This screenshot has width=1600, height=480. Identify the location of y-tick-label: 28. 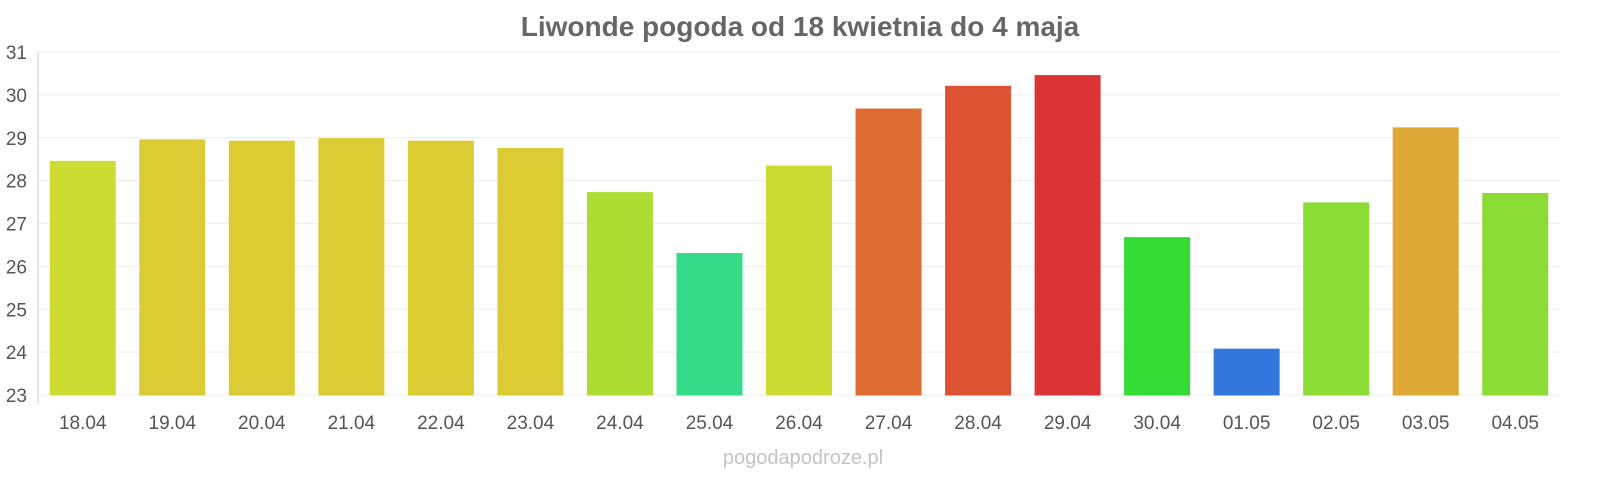
(16, 182).